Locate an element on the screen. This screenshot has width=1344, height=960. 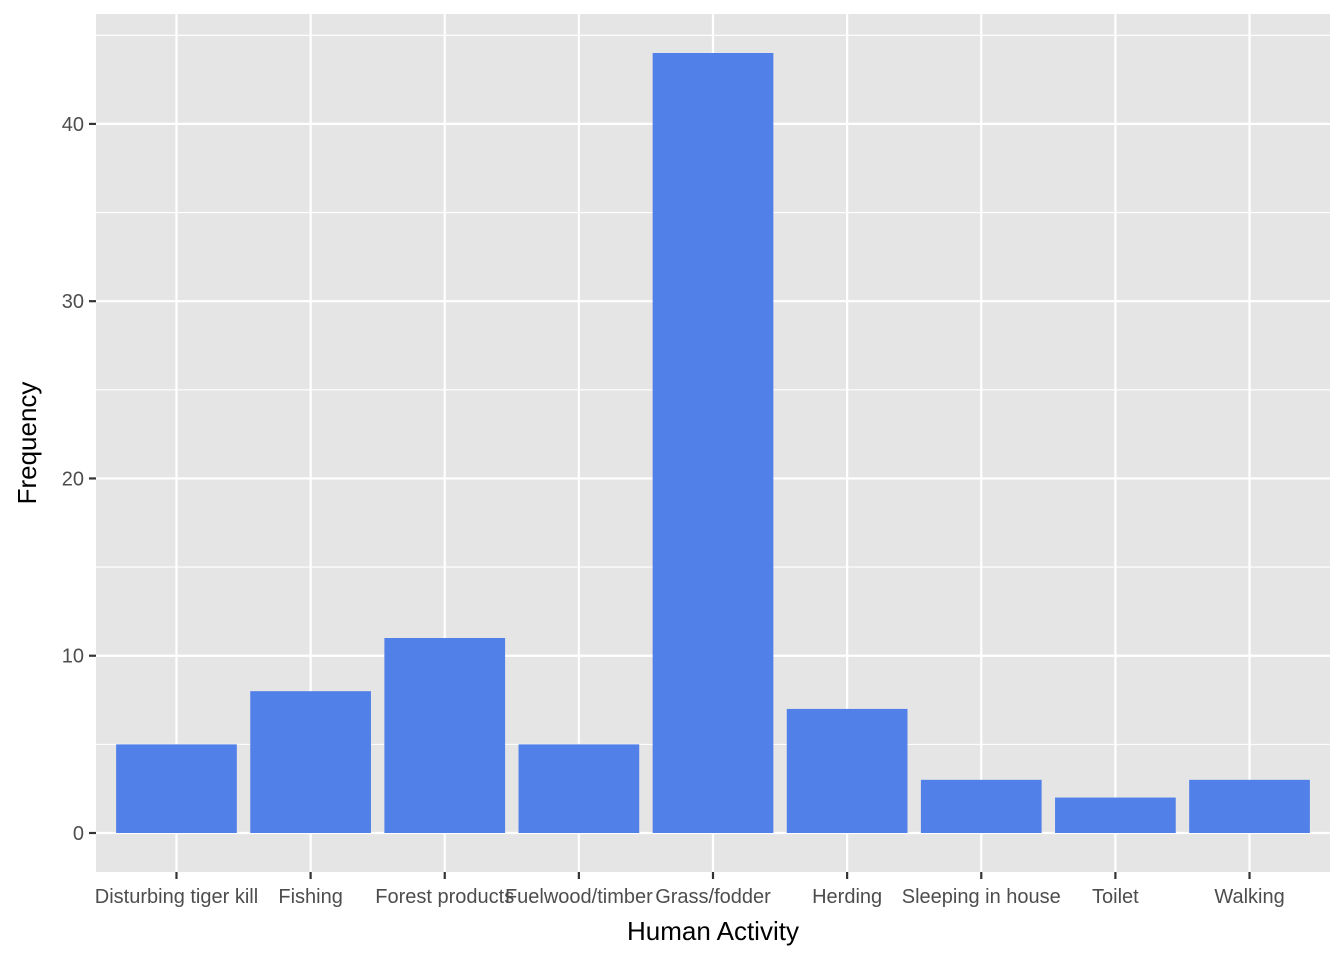
x-tick-label: Grass/fodder is located at coordinates (713, 897).